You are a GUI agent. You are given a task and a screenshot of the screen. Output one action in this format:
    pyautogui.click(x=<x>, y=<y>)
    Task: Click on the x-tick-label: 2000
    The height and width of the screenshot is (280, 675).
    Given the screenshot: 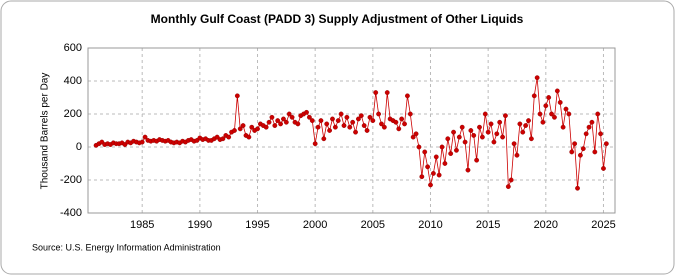 What is the action you would take?
    pyautogui.click(x=315, y=225)
    